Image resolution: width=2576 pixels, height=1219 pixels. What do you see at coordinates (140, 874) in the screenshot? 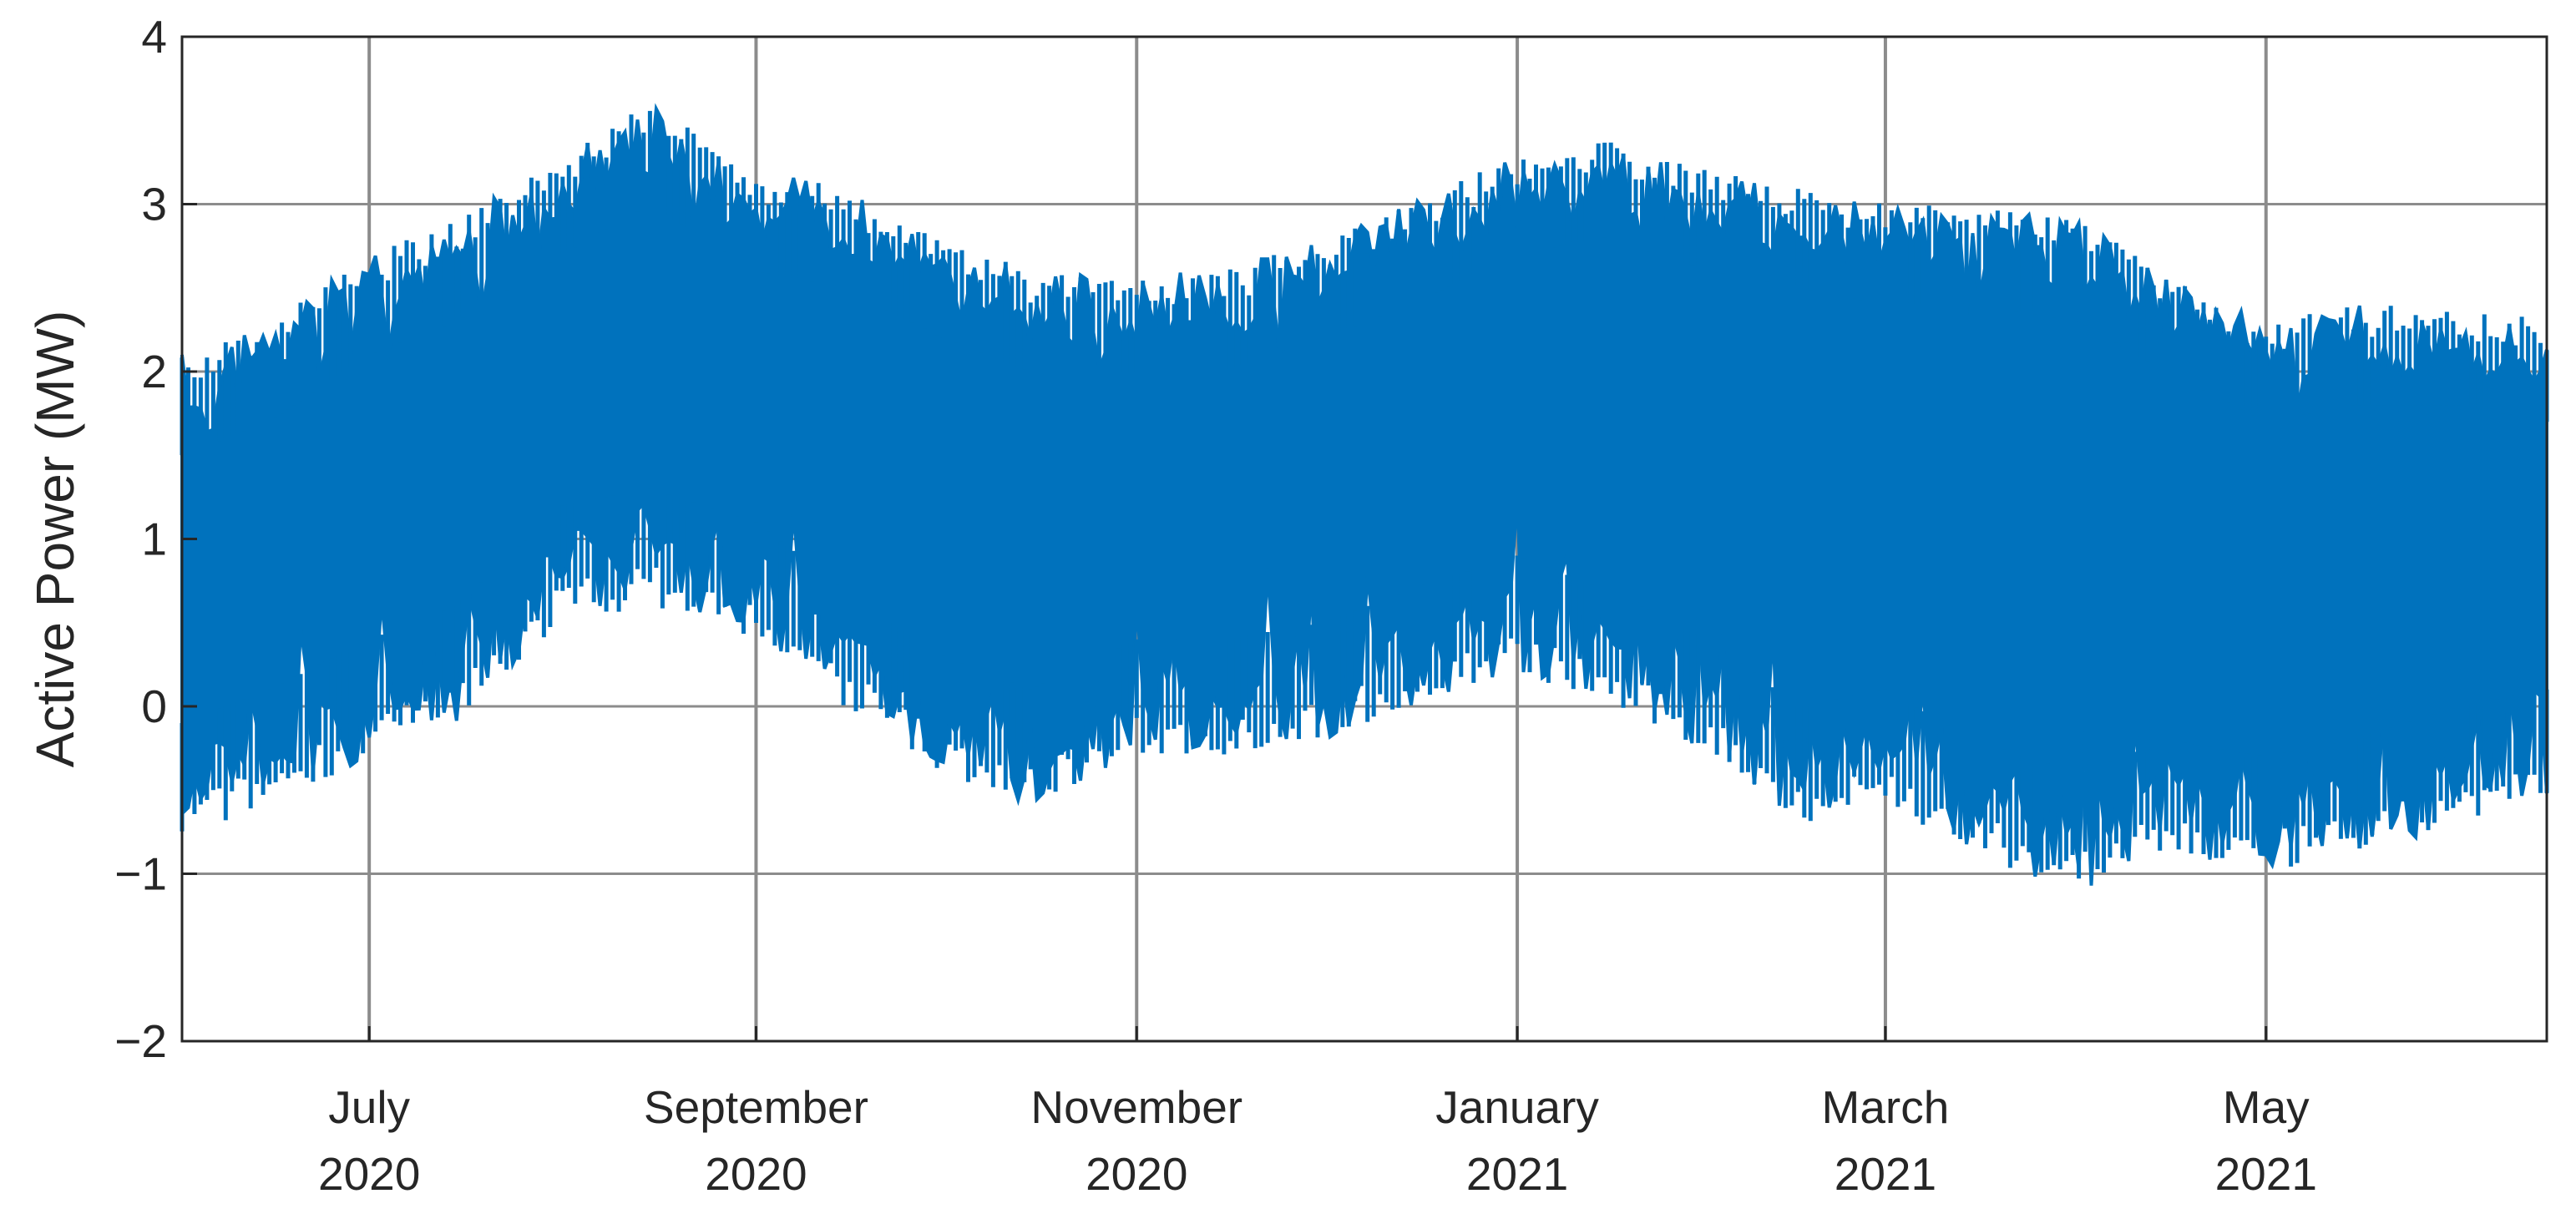
I see `y-tick-label: −1` at bounding box center [140, 874].